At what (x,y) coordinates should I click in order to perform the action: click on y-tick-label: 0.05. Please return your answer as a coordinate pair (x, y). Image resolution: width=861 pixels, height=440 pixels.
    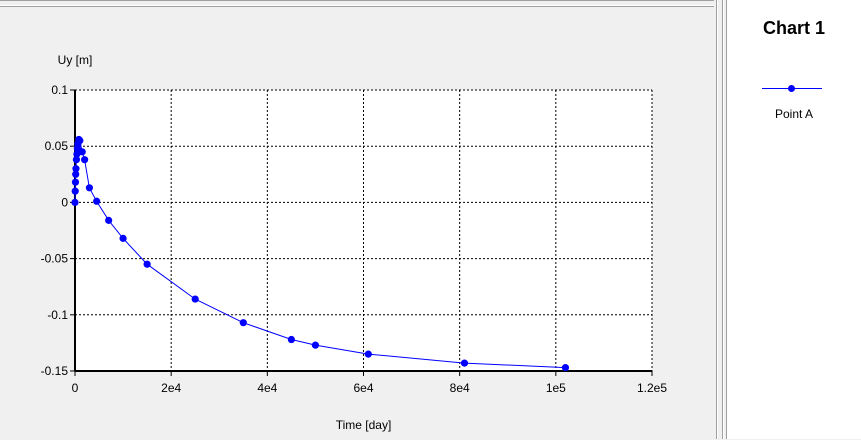
    Looking at the image, I should click on (57, 146).